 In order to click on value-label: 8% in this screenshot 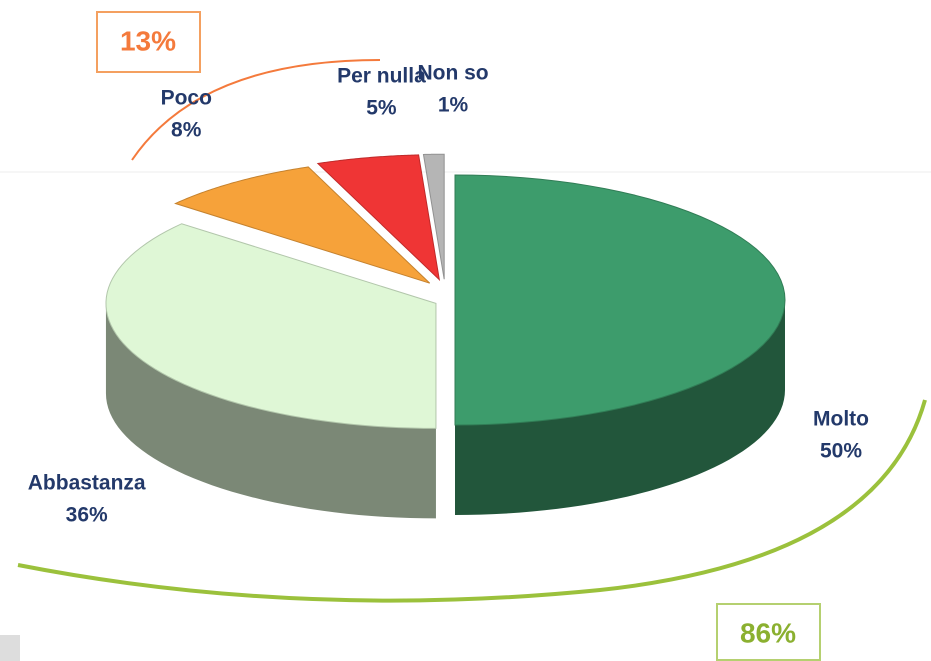, I will do `click(186, 129)`.